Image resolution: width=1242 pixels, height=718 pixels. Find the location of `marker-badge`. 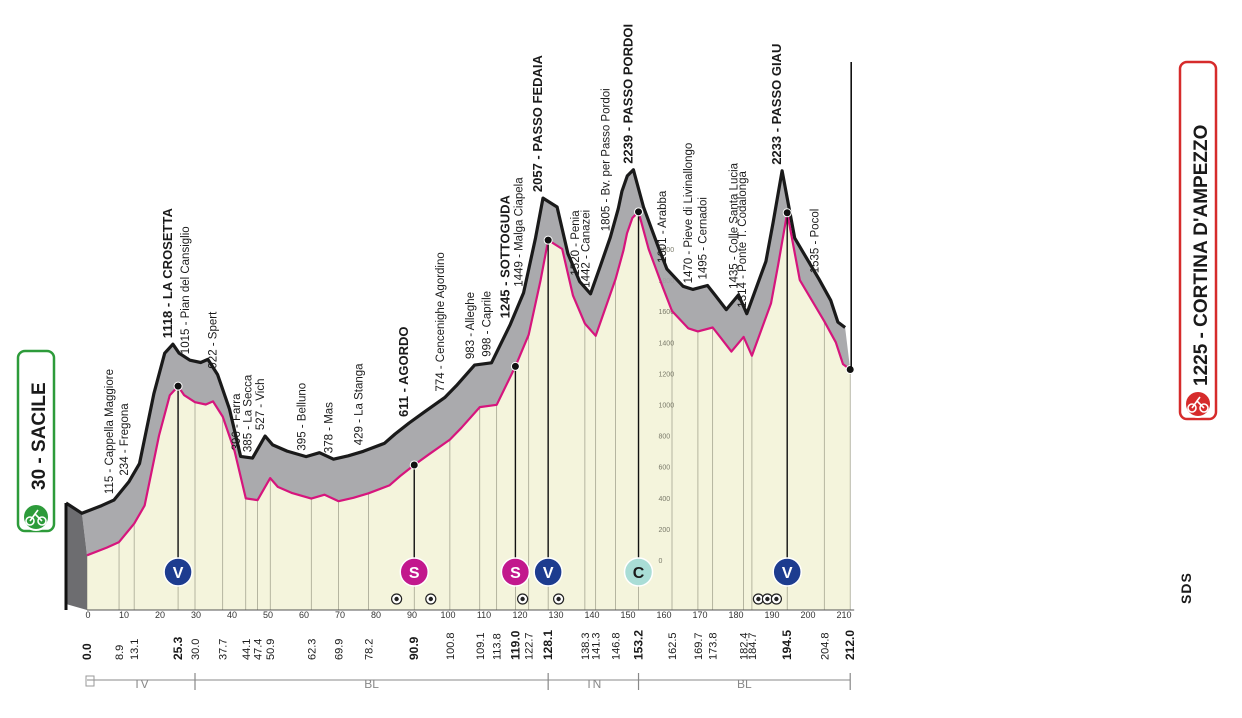

marker-badge is located at coordinates (548, 572).